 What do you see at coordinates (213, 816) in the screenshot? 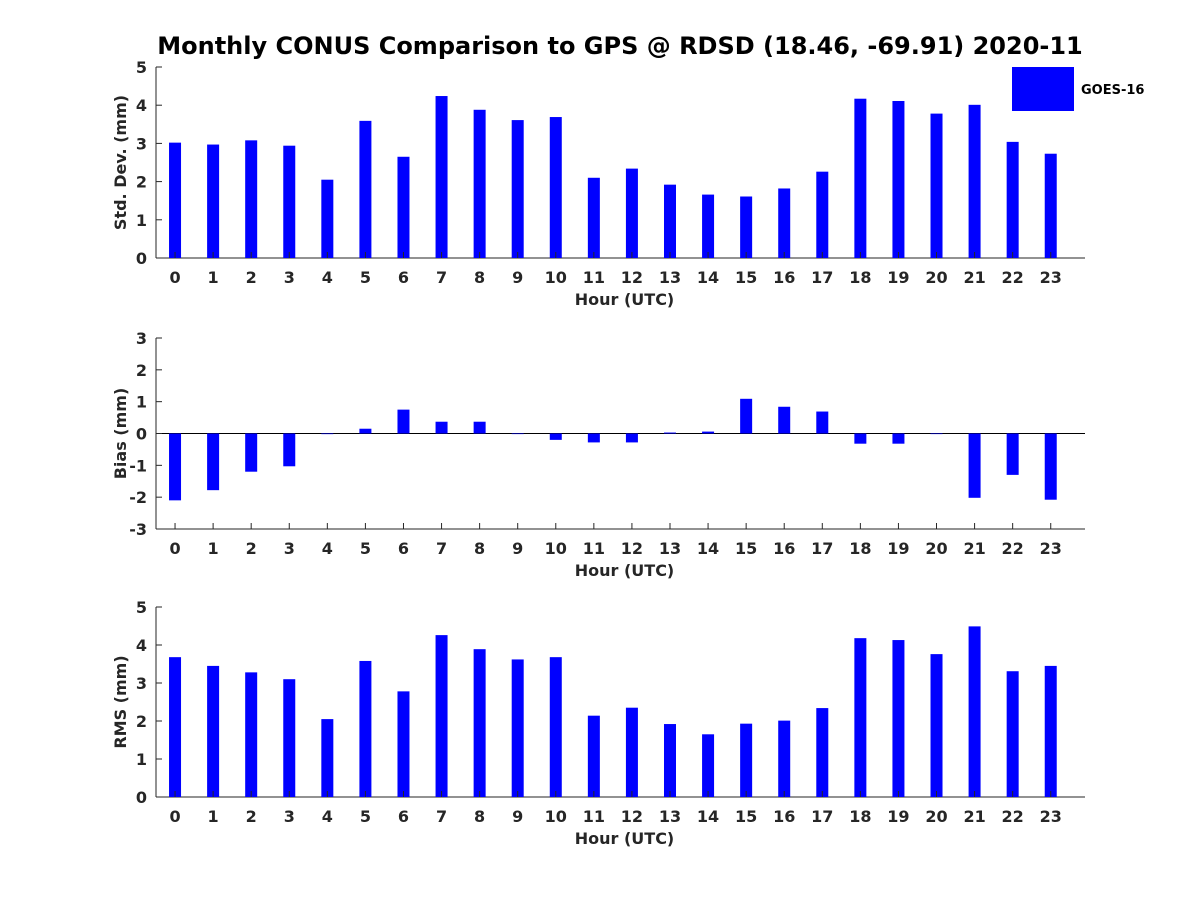
I see `x-tick-label: 1` at bounding box center [213, 816].